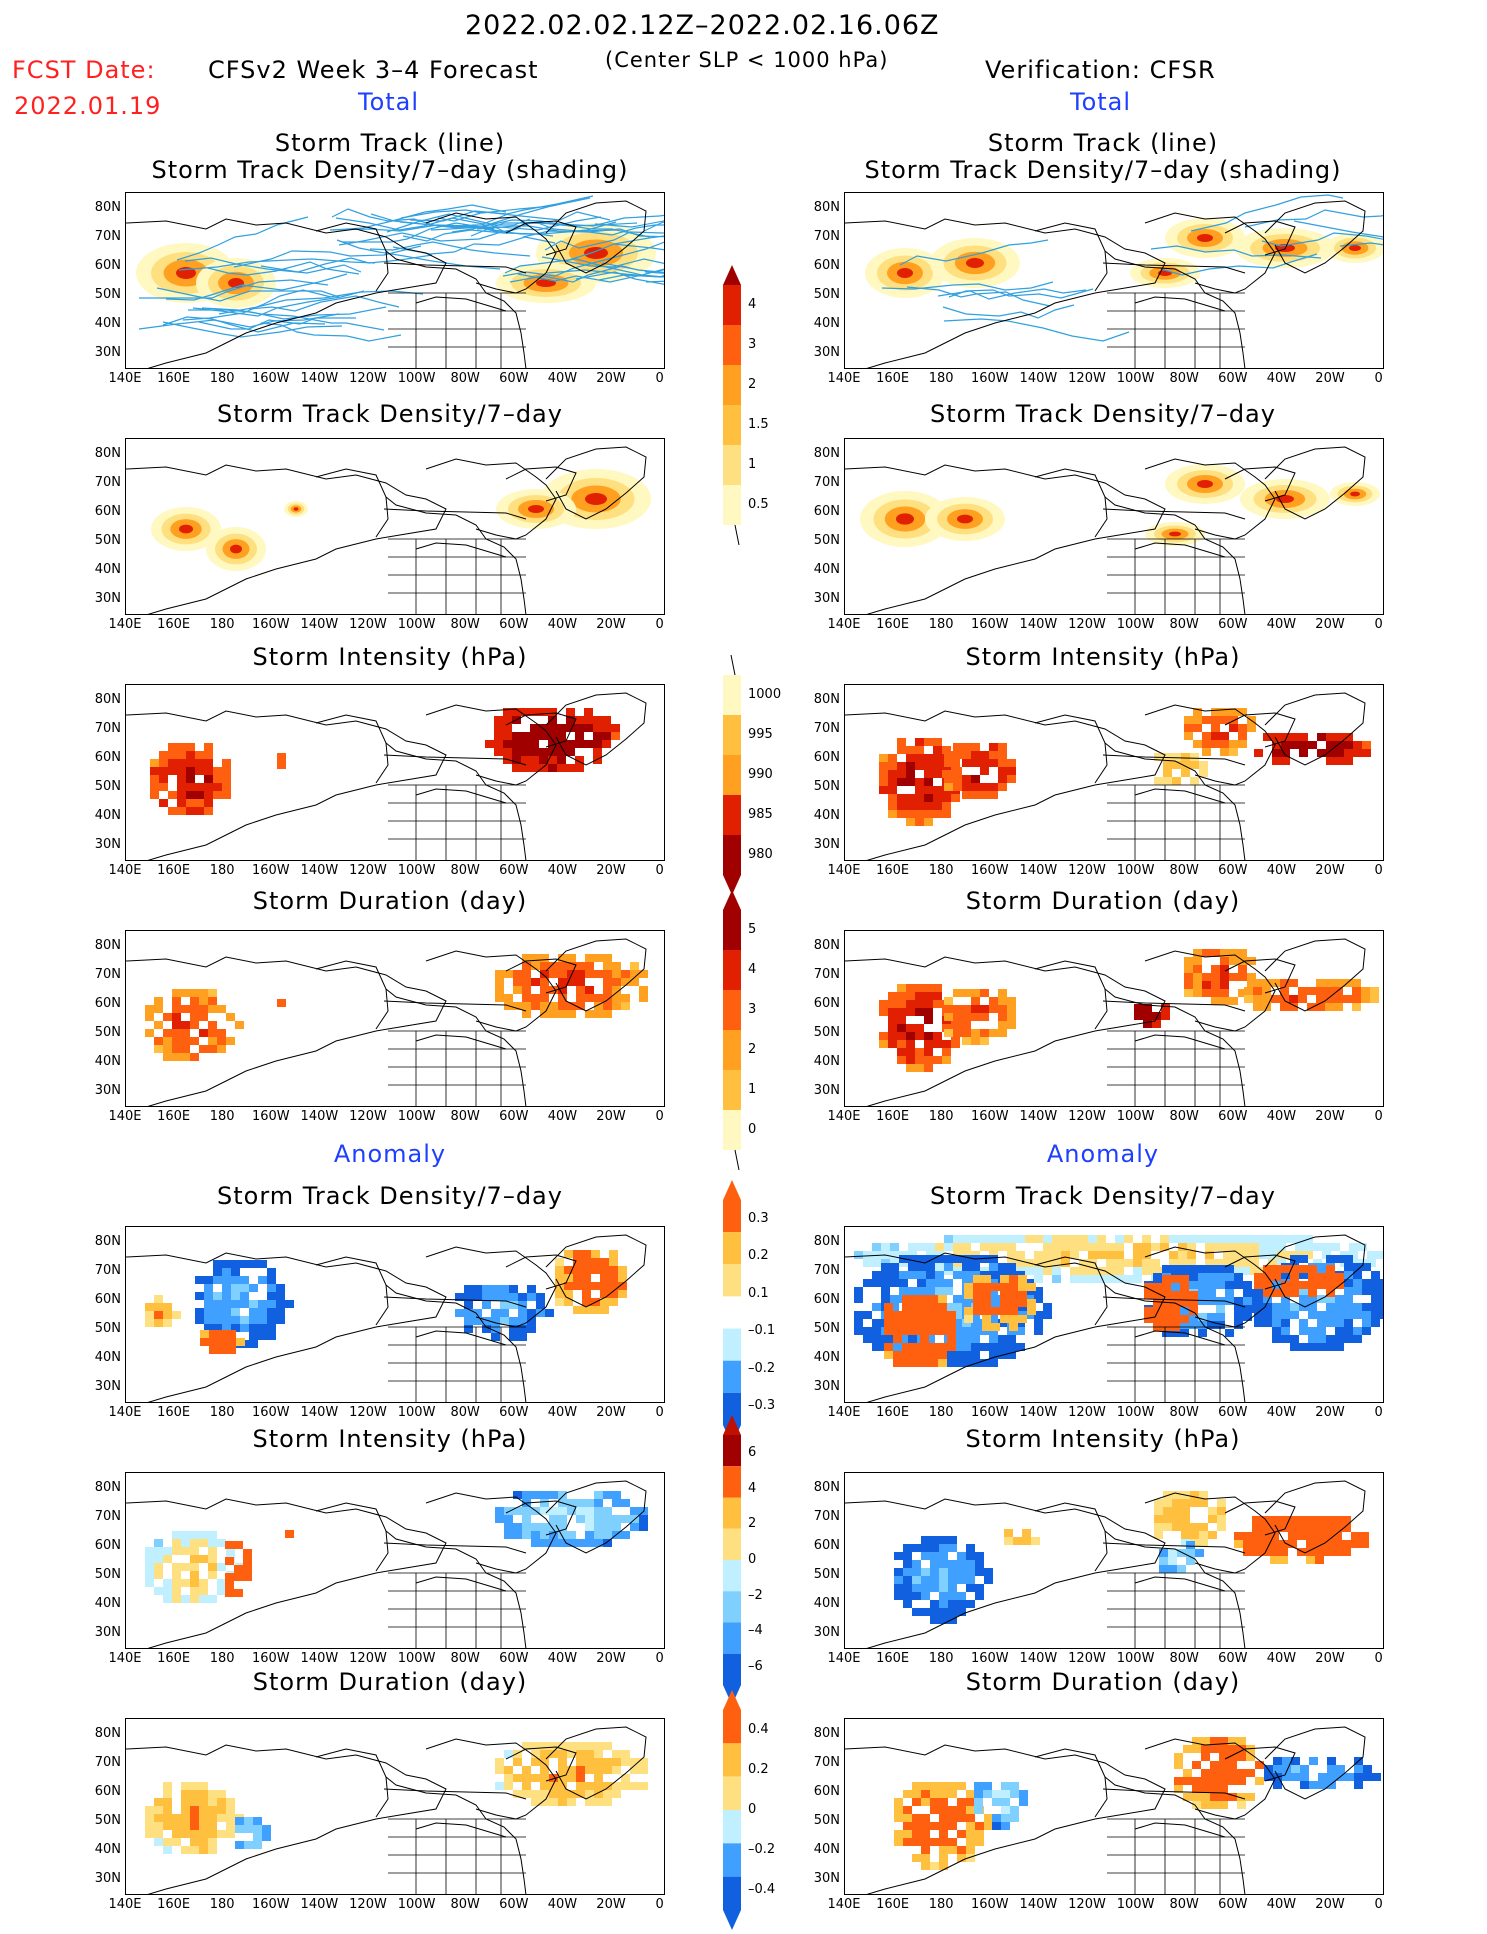 This screenshot has height=1934, width=1487. I want to click on right-anom-intensity-map-svg, so click(1107, 1564).